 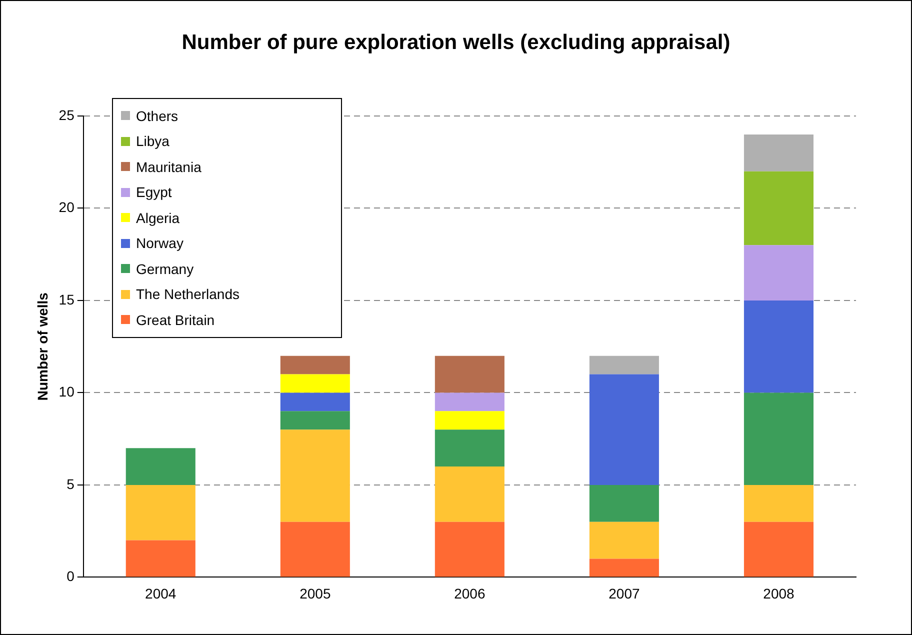 I want to click on legend-label: Egypt, so click(x=154, y=192).